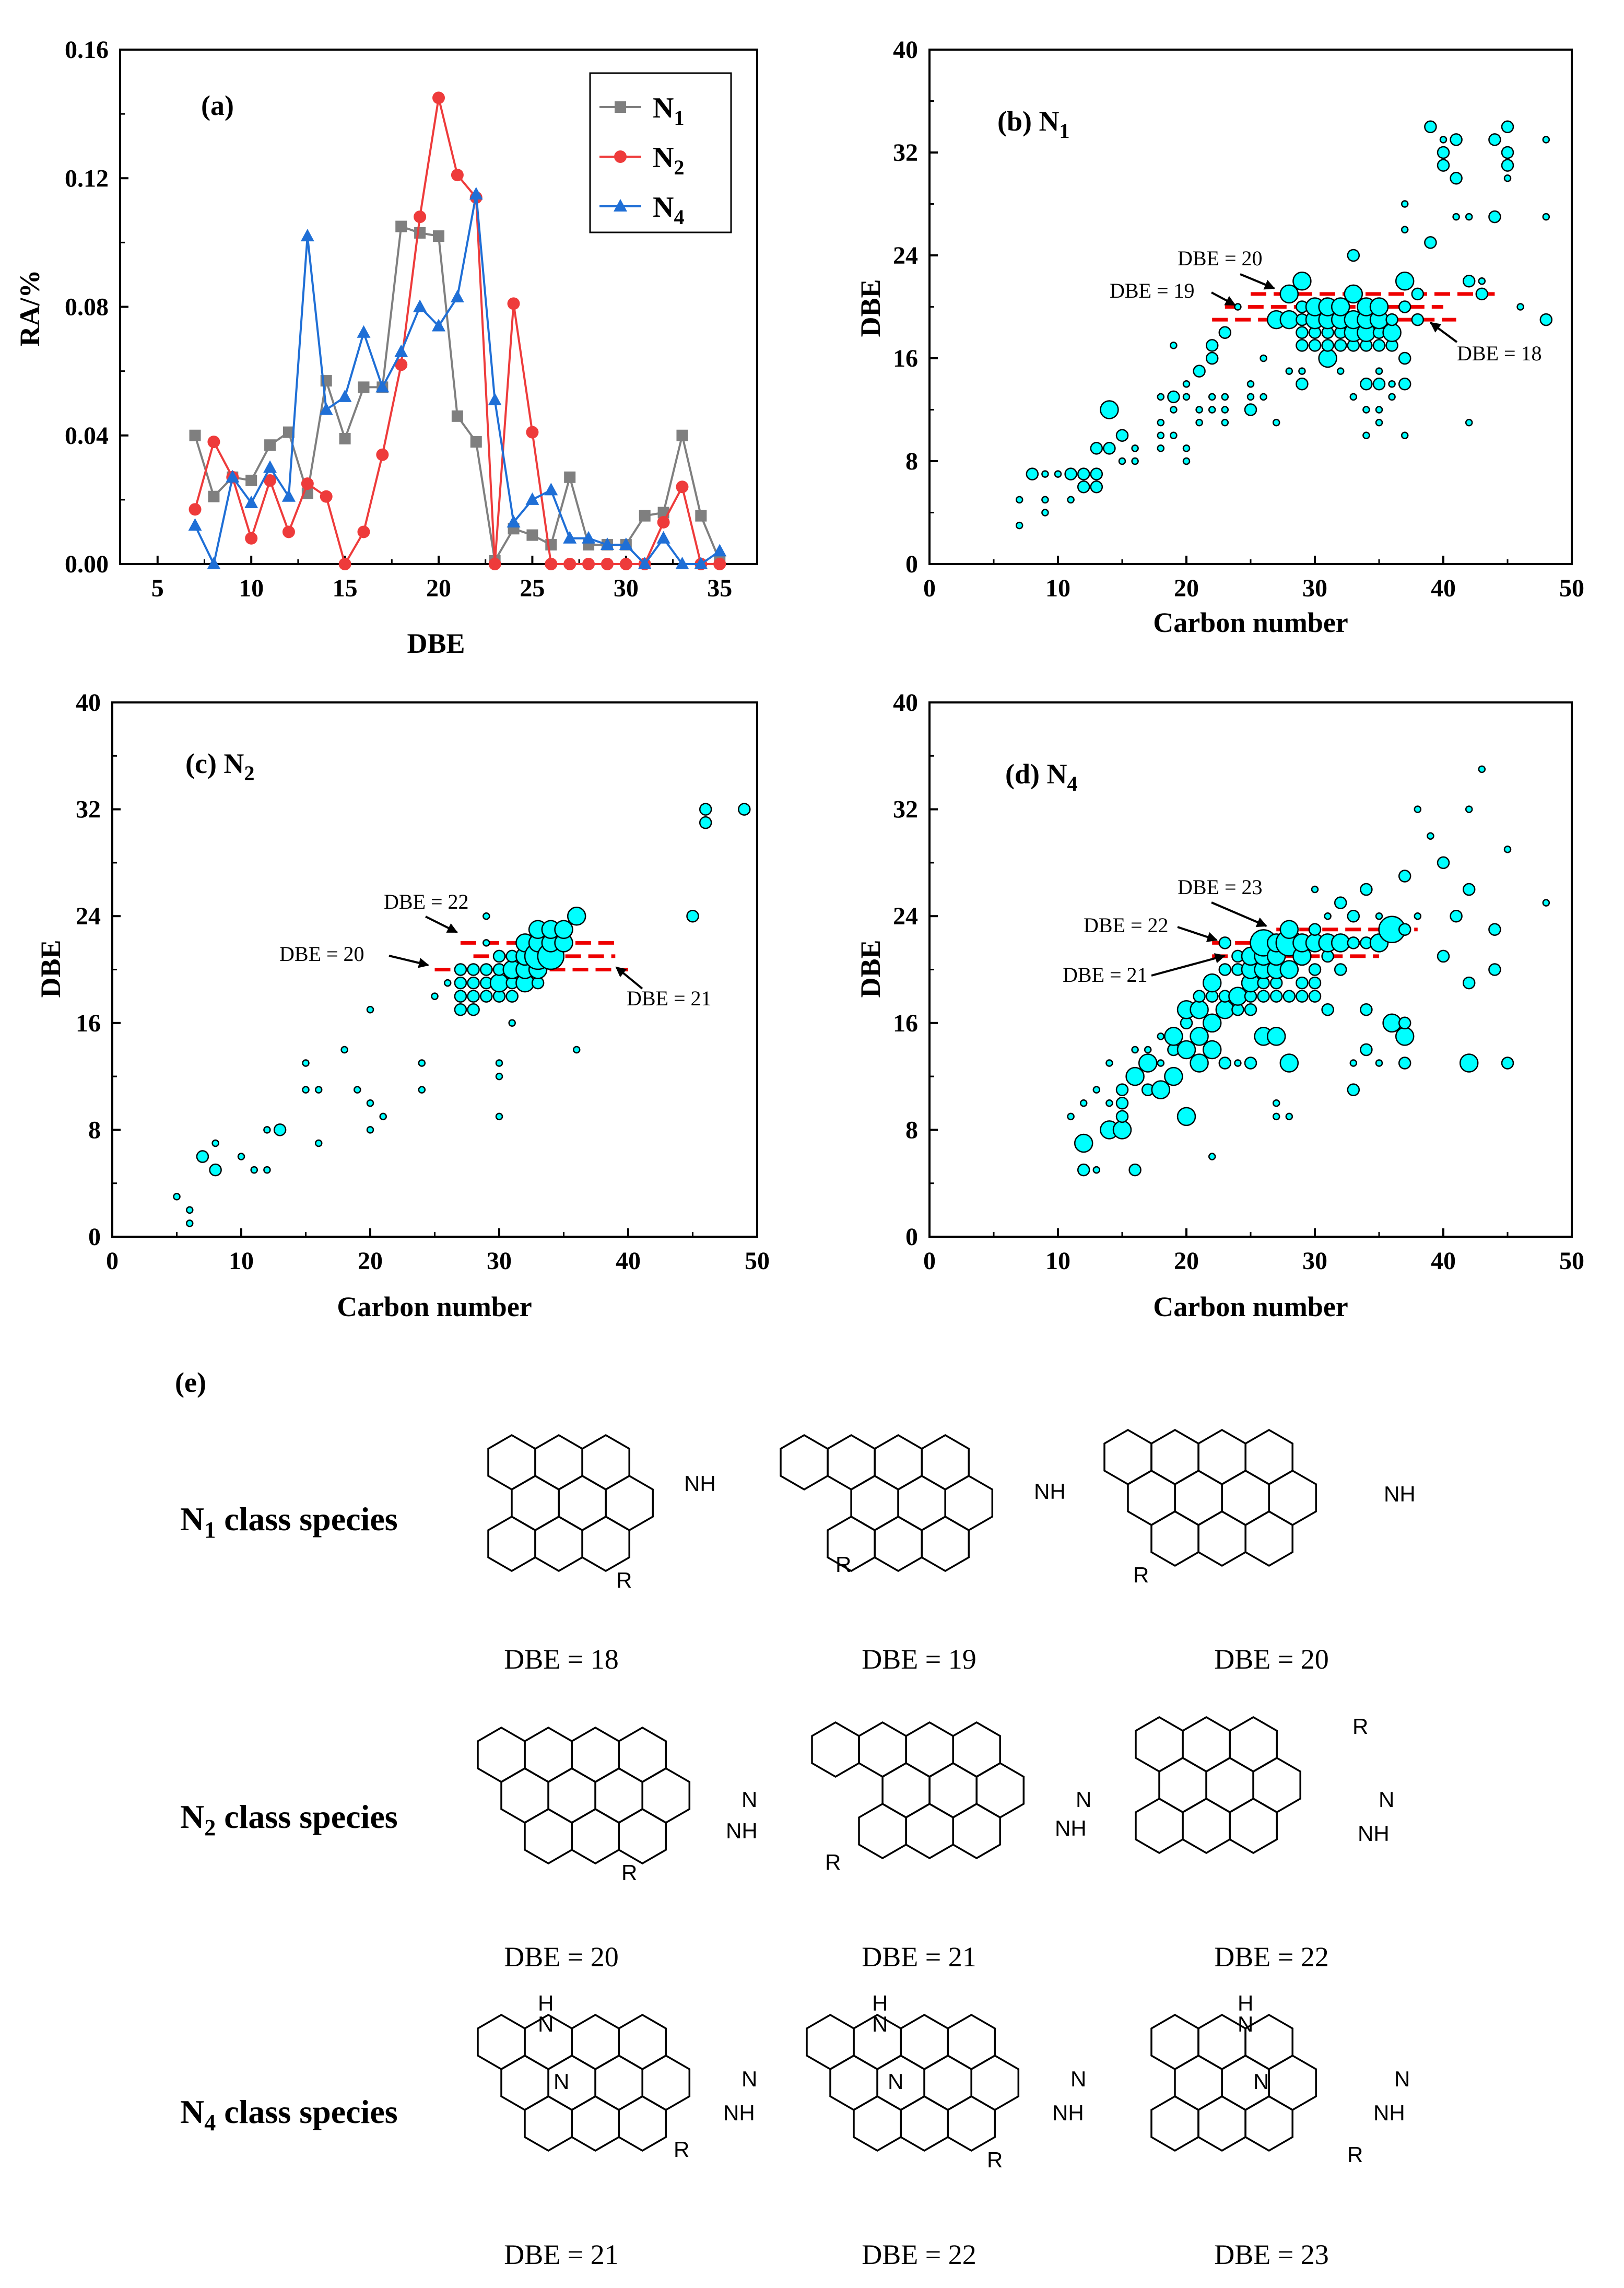 The width and height of the screenshot is (1624, 2288). What do you see at coordinates (929, 1261) in the screenshot?
I see `x-tick-label: 0` at bounding box center [929, 1261].